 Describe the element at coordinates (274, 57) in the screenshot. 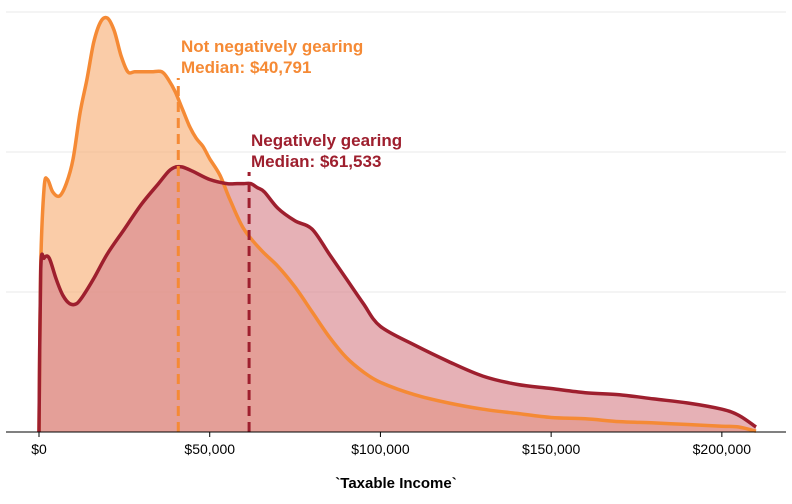

I see `median-annotation-not-negatively-gearing: Not negatively gearing Median: $40,791` at that location.